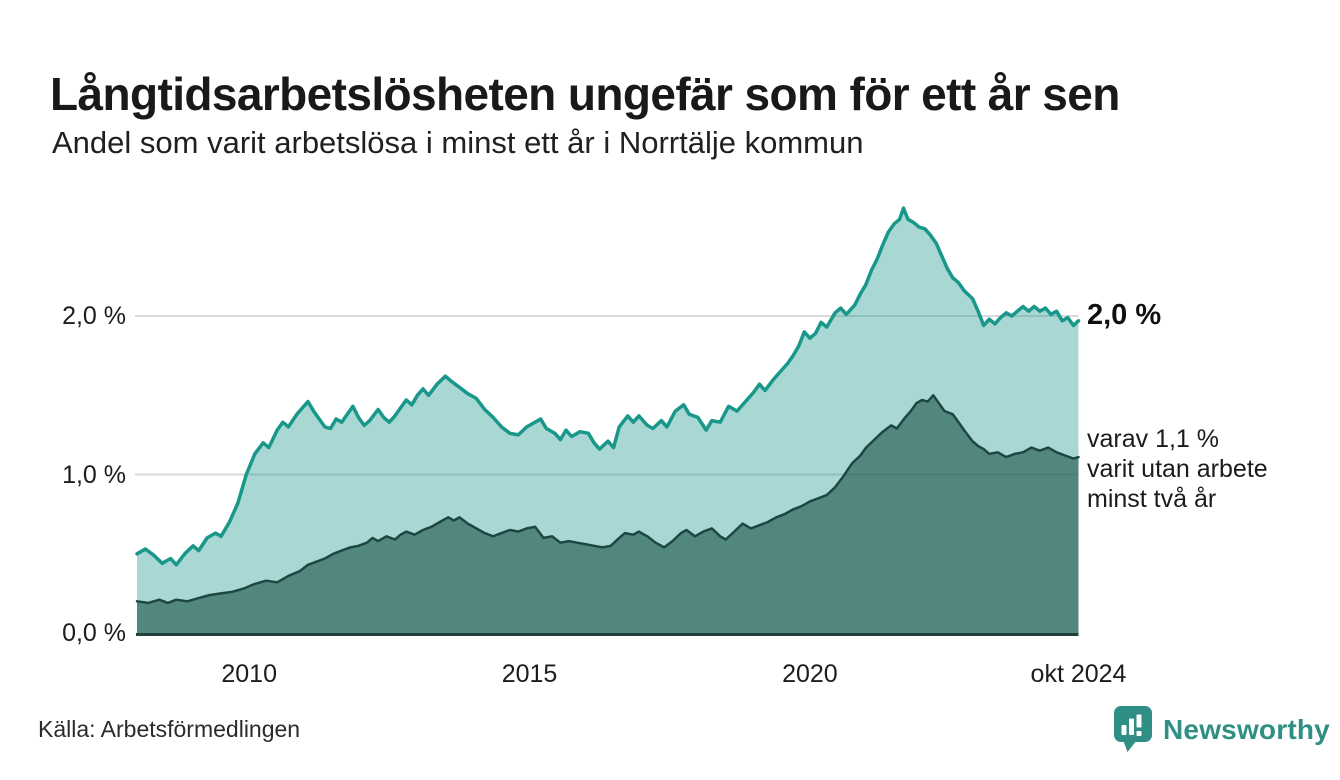 This screenshot has width=1340, height=780. I want to click on y-tick-label: 2,0 %, so click(94, 316).